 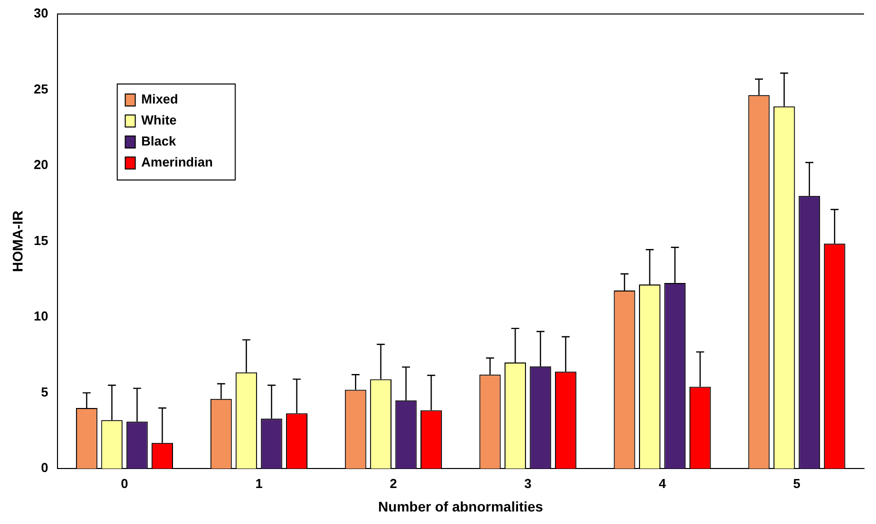 I want to click on x-tick-label: 5, so click(x=796, y=483).